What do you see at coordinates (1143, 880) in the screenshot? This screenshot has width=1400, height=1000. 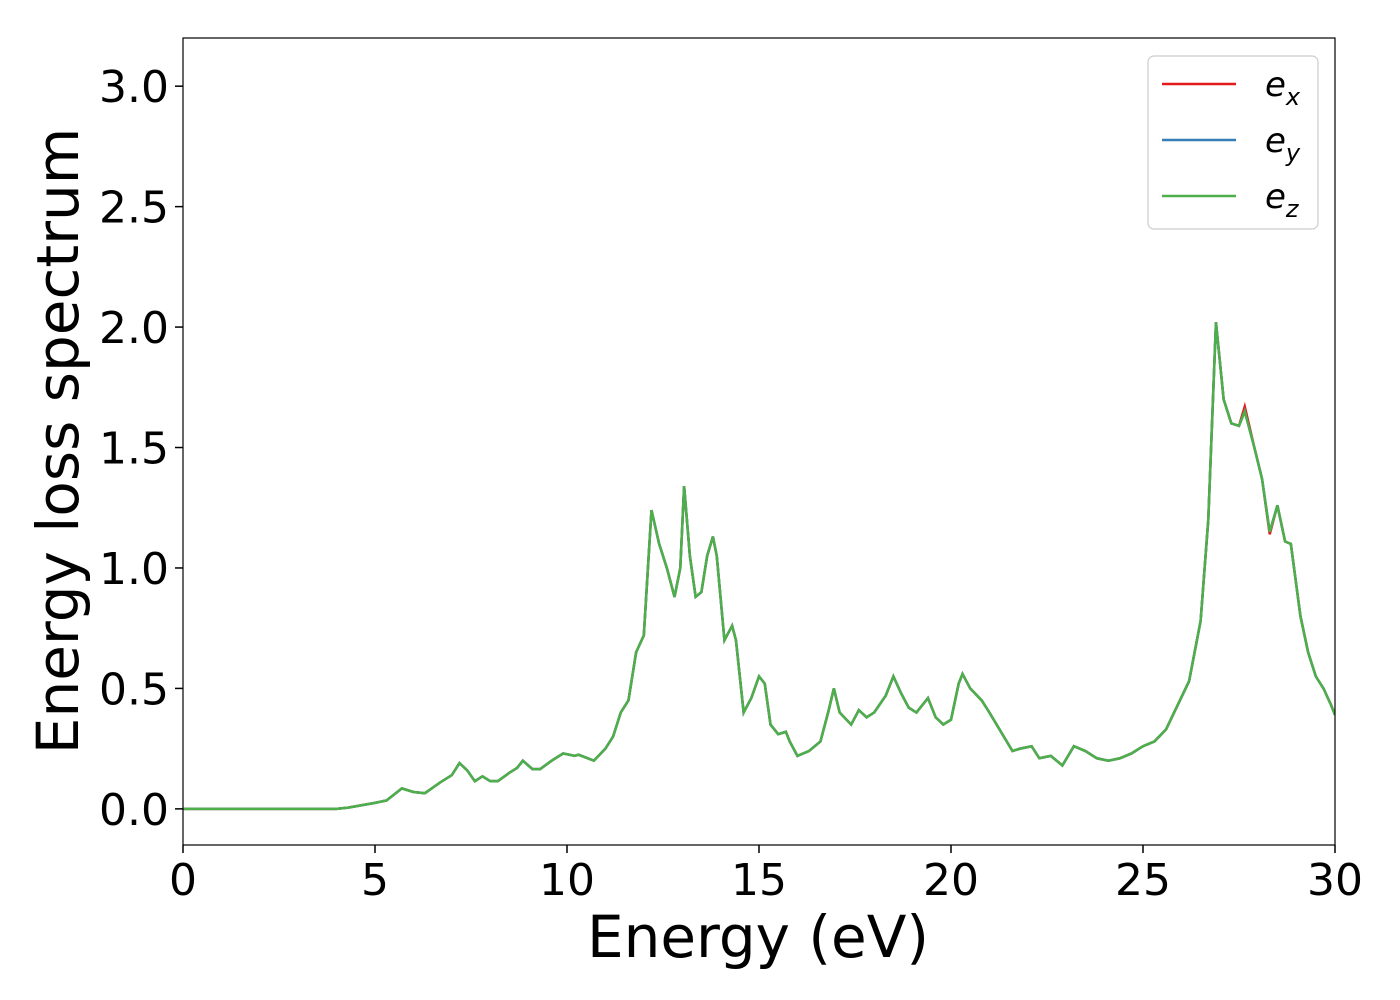 I see `x-tick-label: 25` at bounding box center [1143, 880].